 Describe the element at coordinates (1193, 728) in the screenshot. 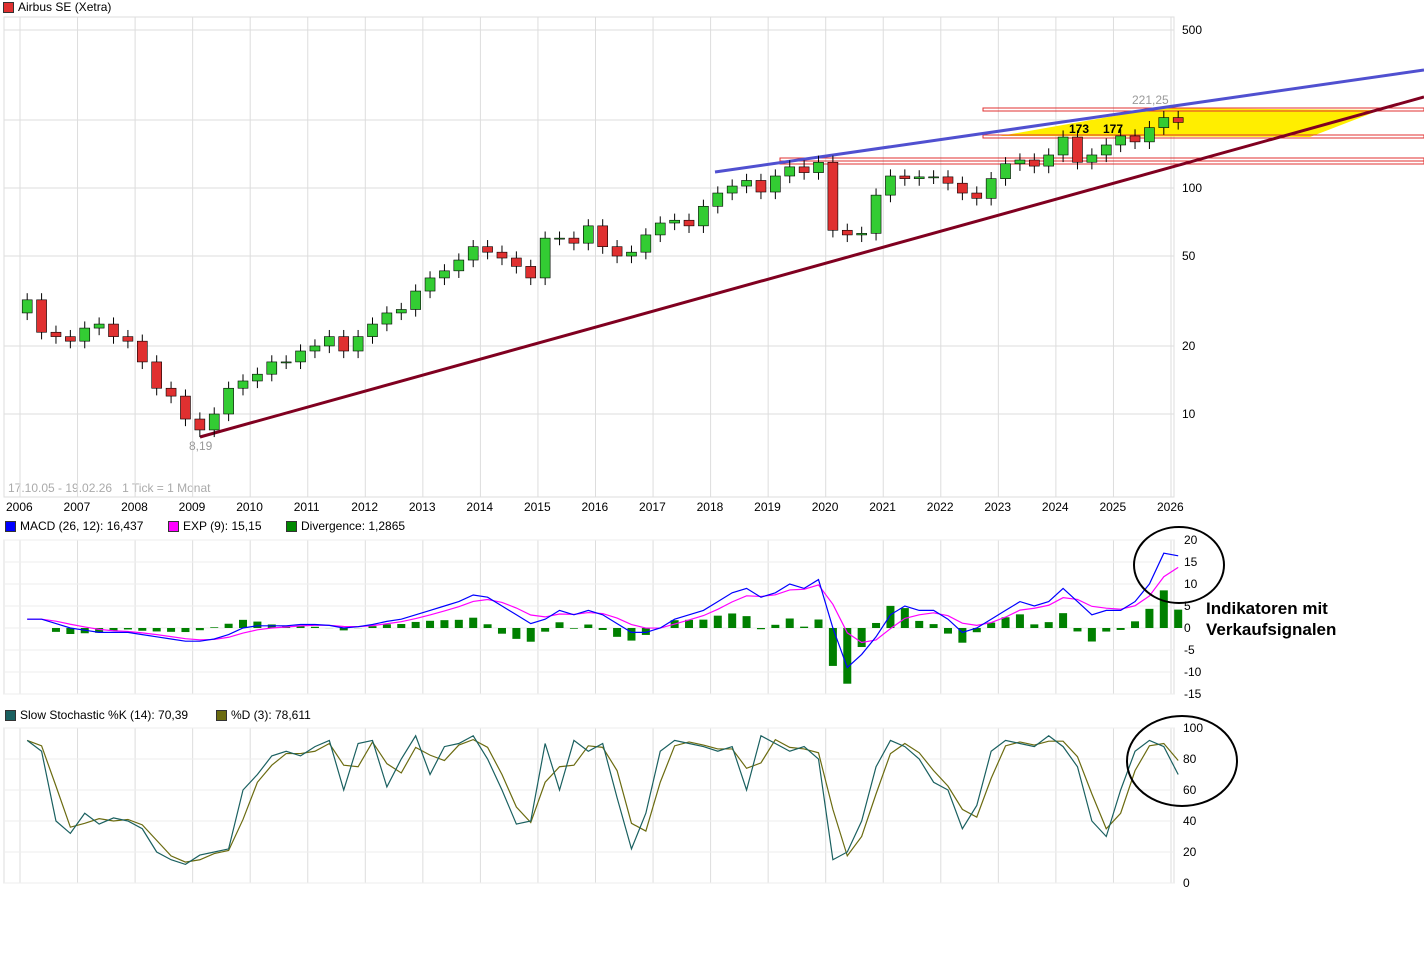

I see `stoch-tick: 100` at that location.